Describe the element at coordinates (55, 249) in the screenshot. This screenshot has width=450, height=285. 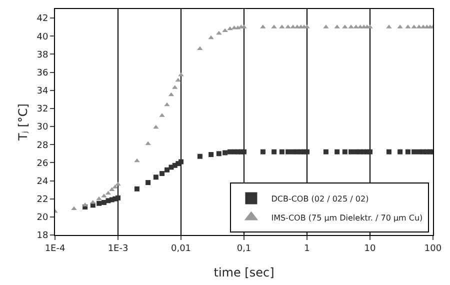
I see `x-tick-label: 1E-4` at that location.